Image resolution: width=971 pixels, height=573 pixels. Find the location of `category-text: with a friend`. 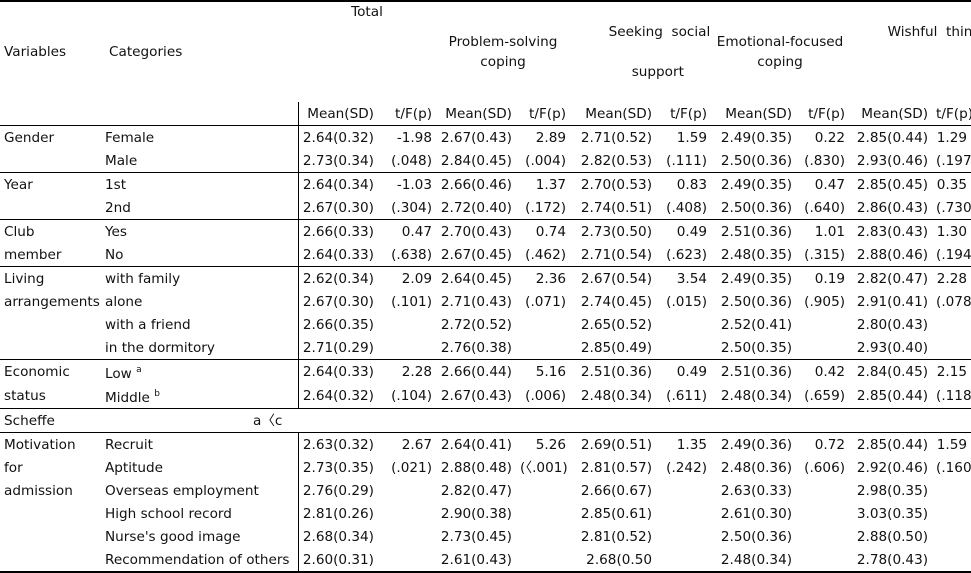

category-text: with a friend is located at coordinates (148, 324).